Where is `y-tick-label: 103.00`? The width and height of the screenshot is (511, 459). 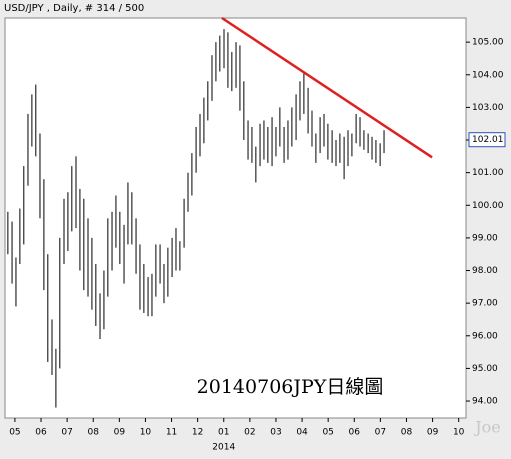
y-tick-label: 103.00 is located at coordinates (488, 108).